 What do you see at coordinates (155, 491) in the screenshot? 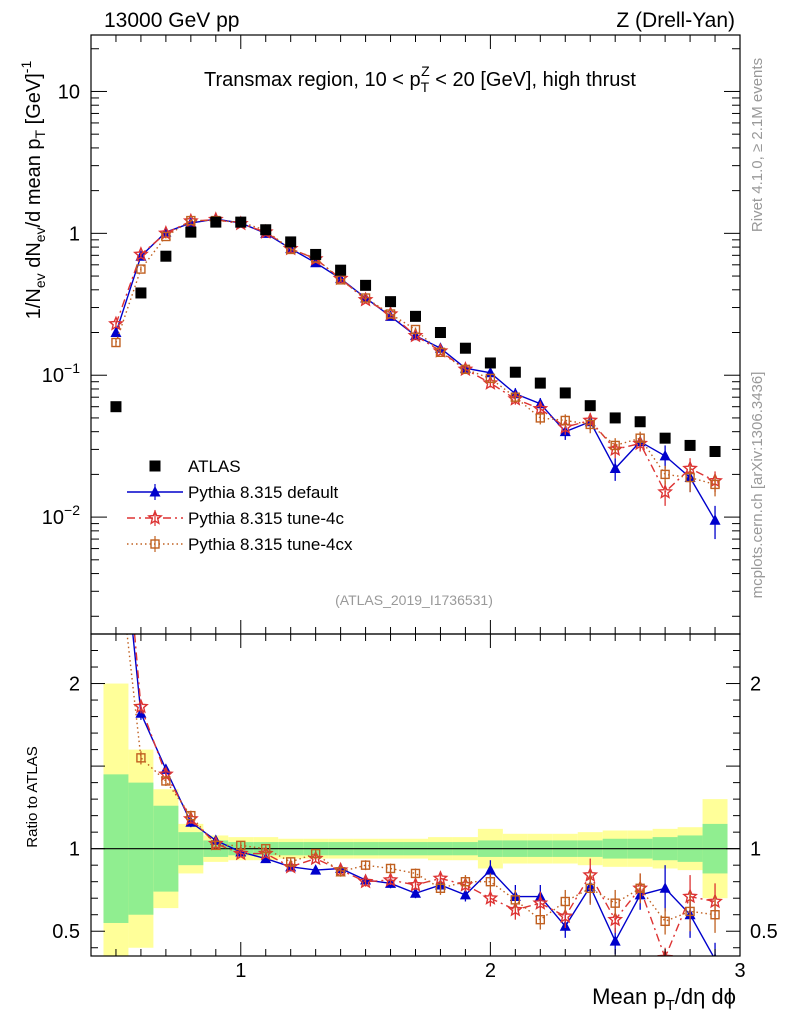
I see `legend-marker-pythia-8-315-default` at bounding box center [155, 491].